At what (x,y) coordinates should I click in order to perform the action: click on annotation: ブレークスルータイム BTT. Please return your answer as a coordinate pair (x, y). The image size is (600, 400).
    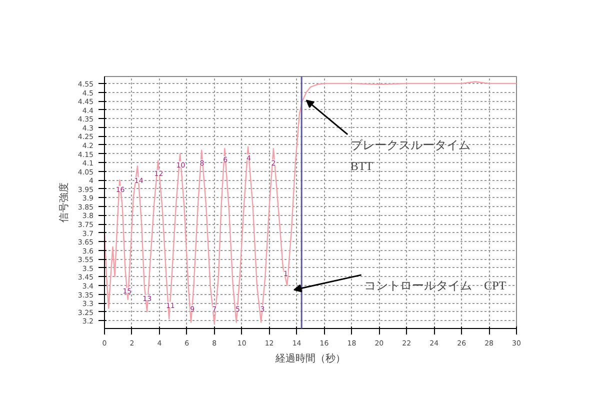
    Looking at the image, I should click on (410, 155).